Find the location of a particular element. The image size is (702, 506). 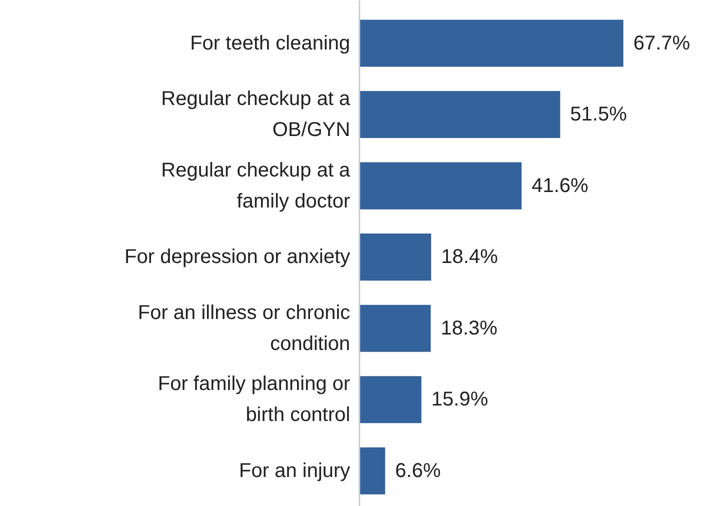

y-tick-label: For family planning or birth control is located at coordinates (254, 399).